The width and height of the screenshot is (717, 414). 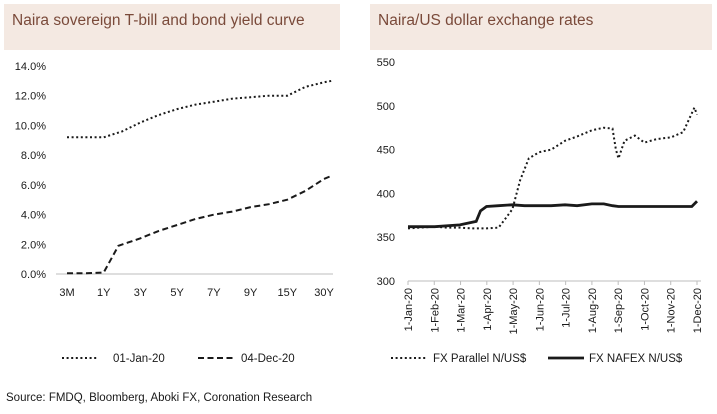 I want to click on right-x-tick-label: 1-Dec-20, so click(x=698, y=310).